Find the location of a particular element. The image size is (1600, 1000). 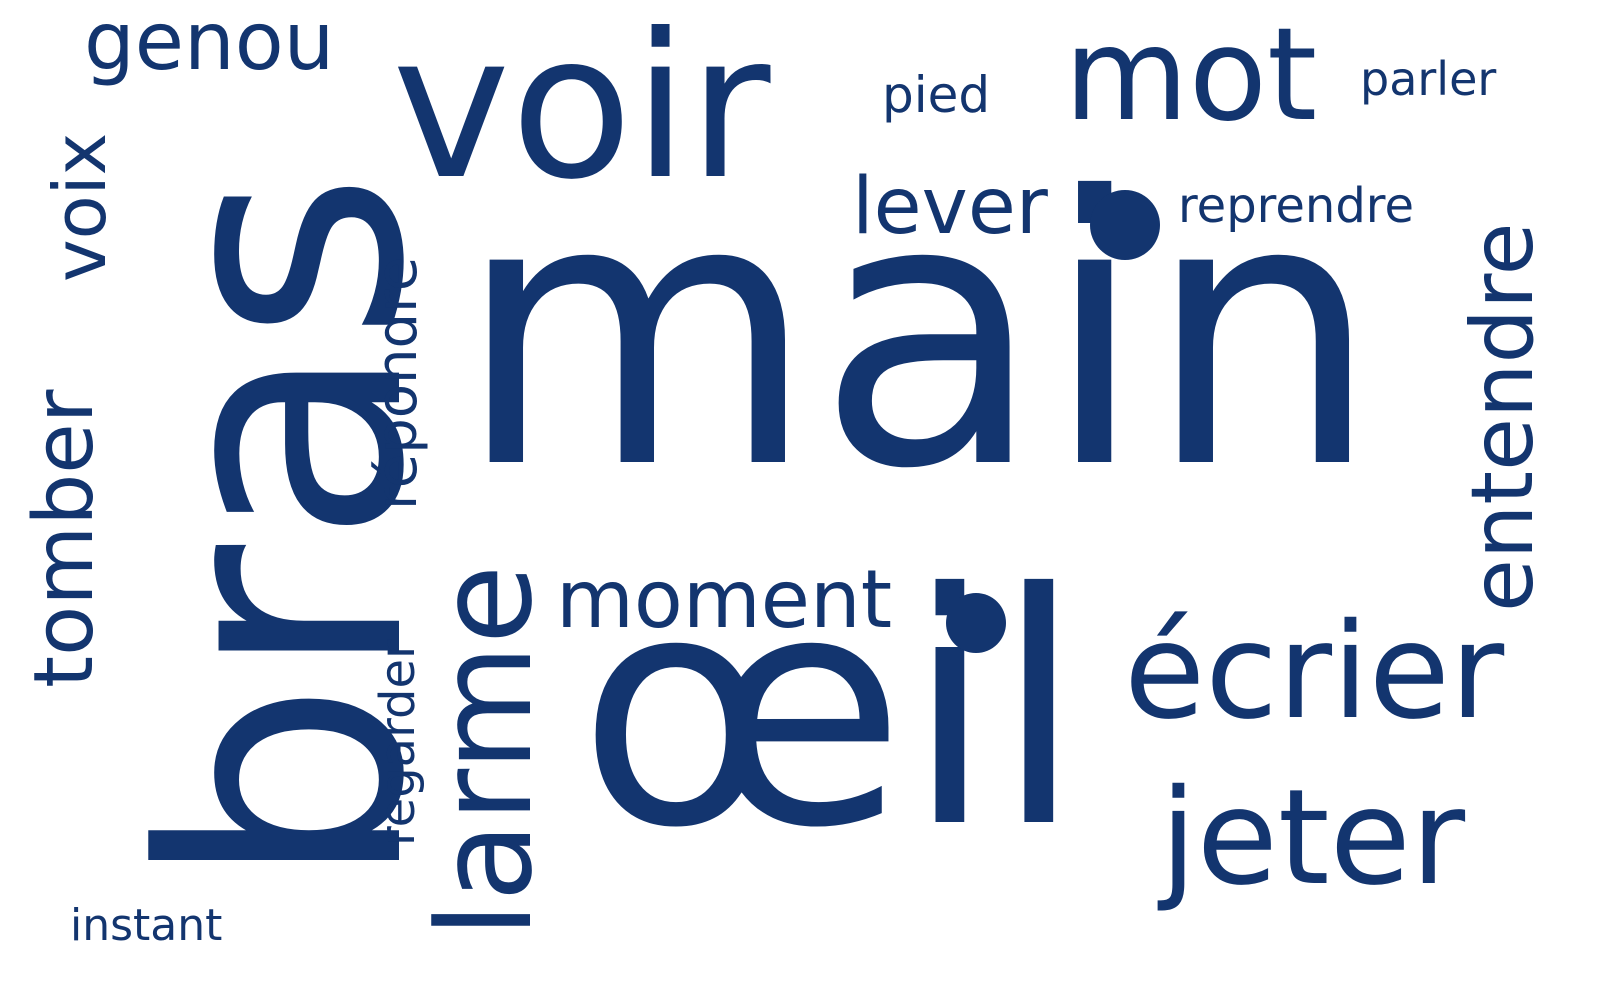

word-lever: lever is located at coordinates (950, 207).